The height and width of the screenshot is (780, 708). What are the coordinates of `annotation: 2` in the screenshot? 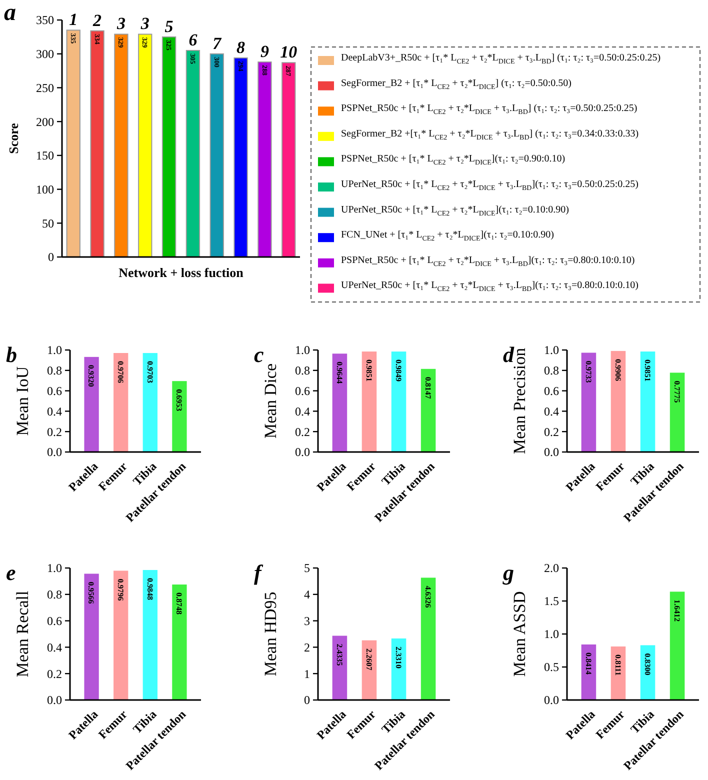 It's located at (97, 20).